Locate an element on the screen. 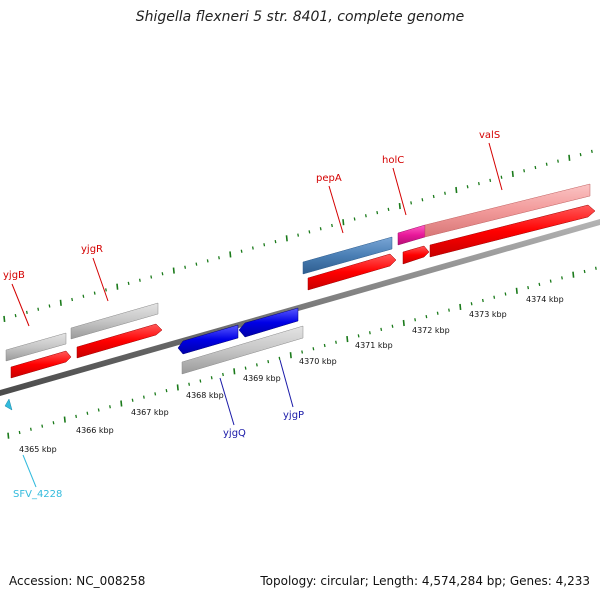 This screenshot has height=600, width=600. tick-label-4372: 4372 kbp is located at coordinates (431, 330).